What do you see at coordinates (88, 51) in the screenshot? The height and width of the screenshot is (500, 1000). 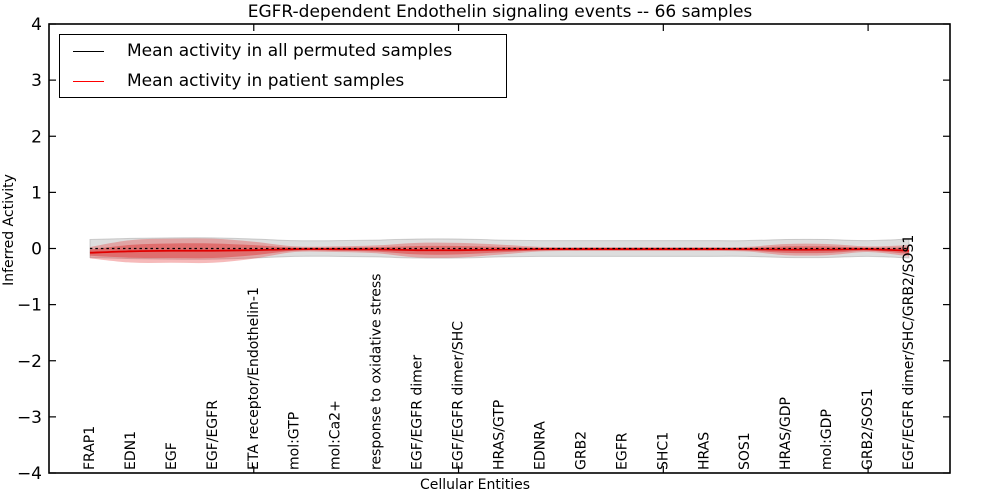 I see `legend-line-black-icon` at bounding box center [88, 51].